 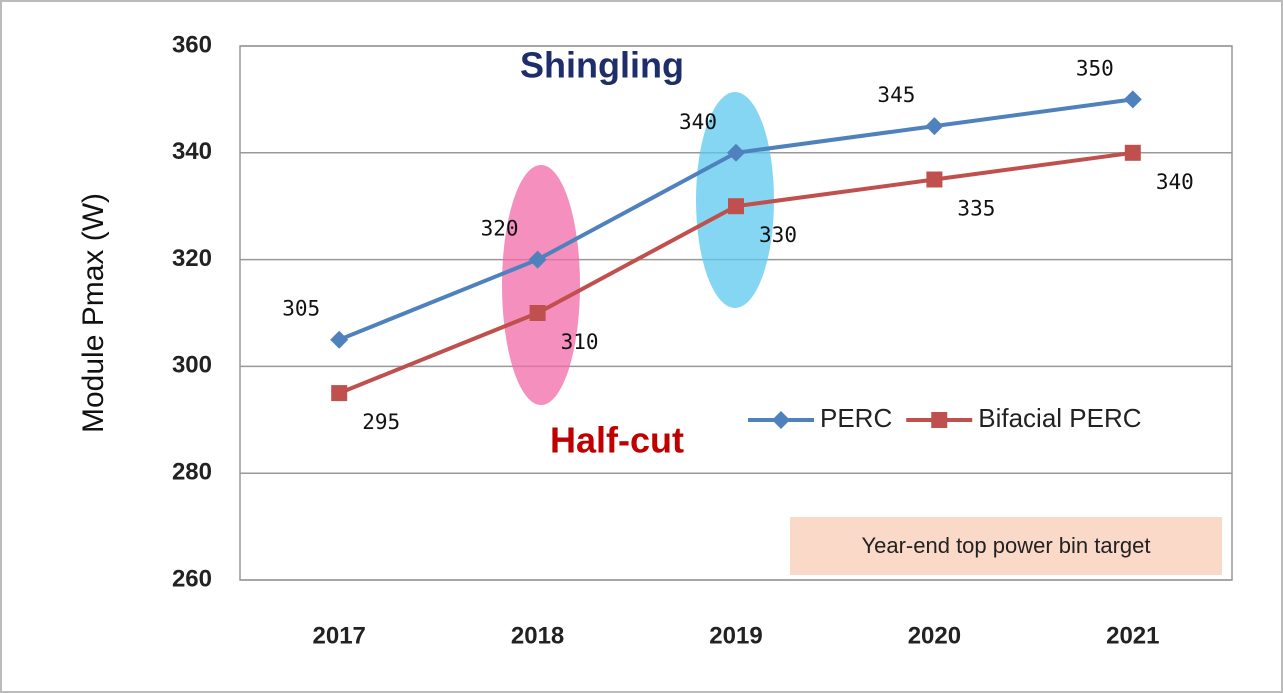 I want to click on data-label: 345, so click(x=896, y=95).